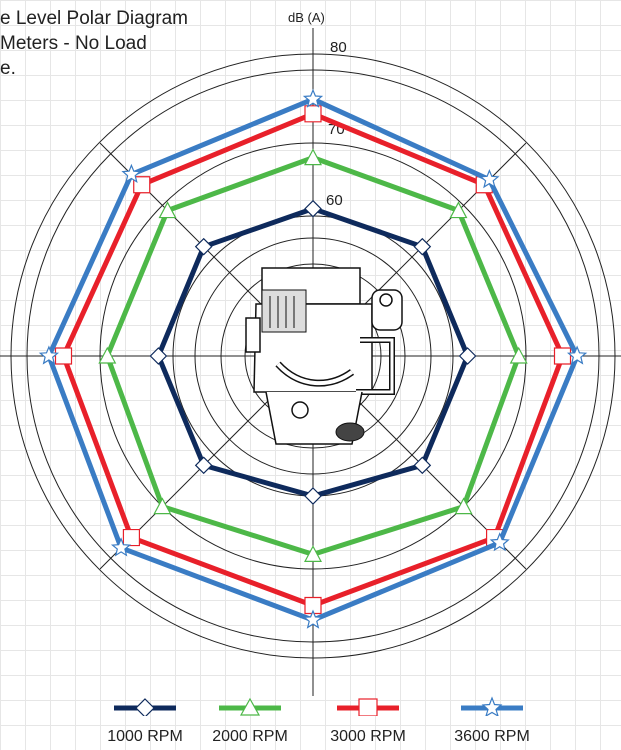 Image resolution: width=621 pixels, height=750 pixels. Describe the element at coordinates (492, 721) in the screenshot. I see `legend-item-3600-rpm: 3600 RPM` at that location.